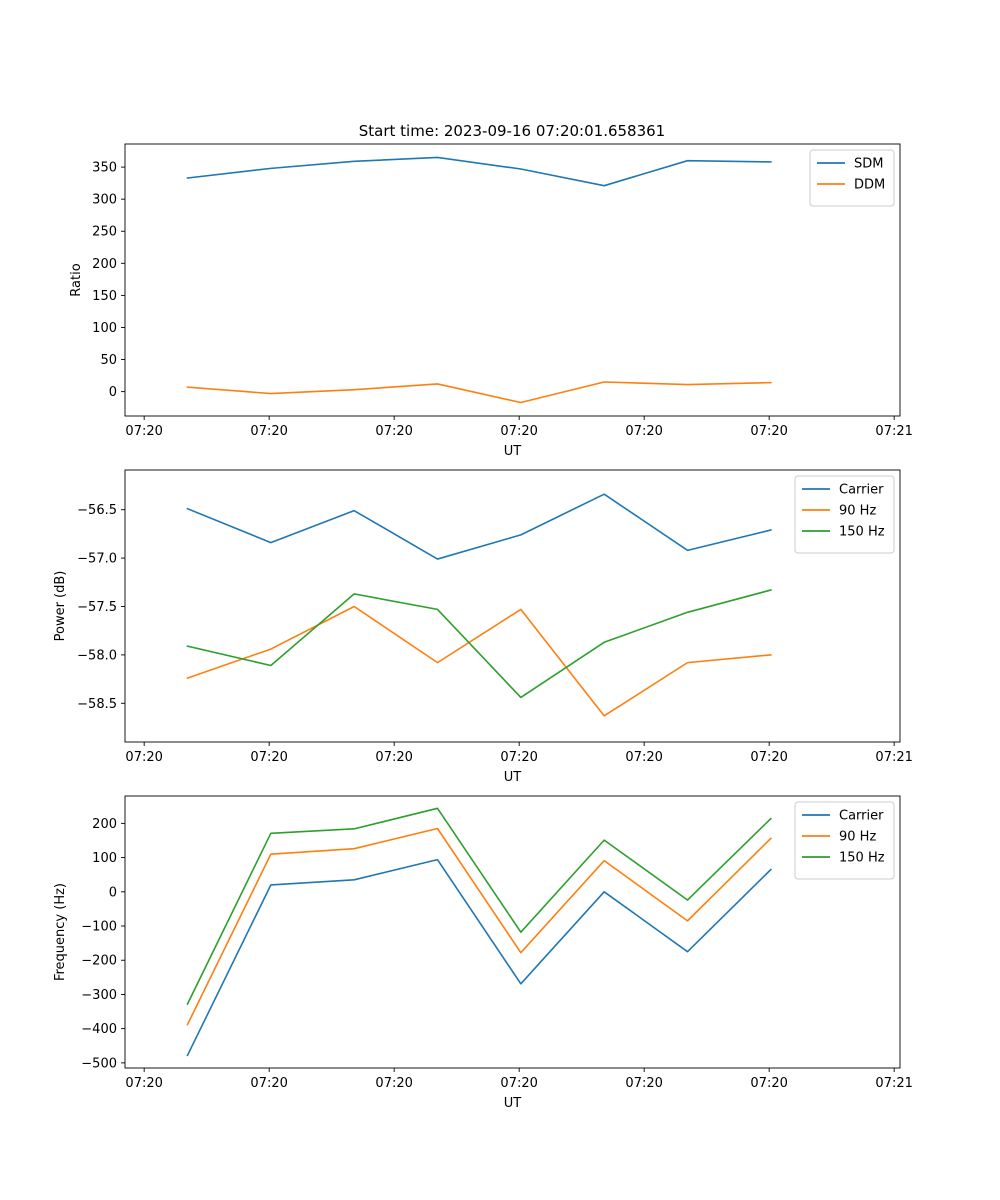 Image resolution: width=1000 pixels, height=1200 pixels. I want to click on chart-2-legend-label: Carrier, so click(861, 490).